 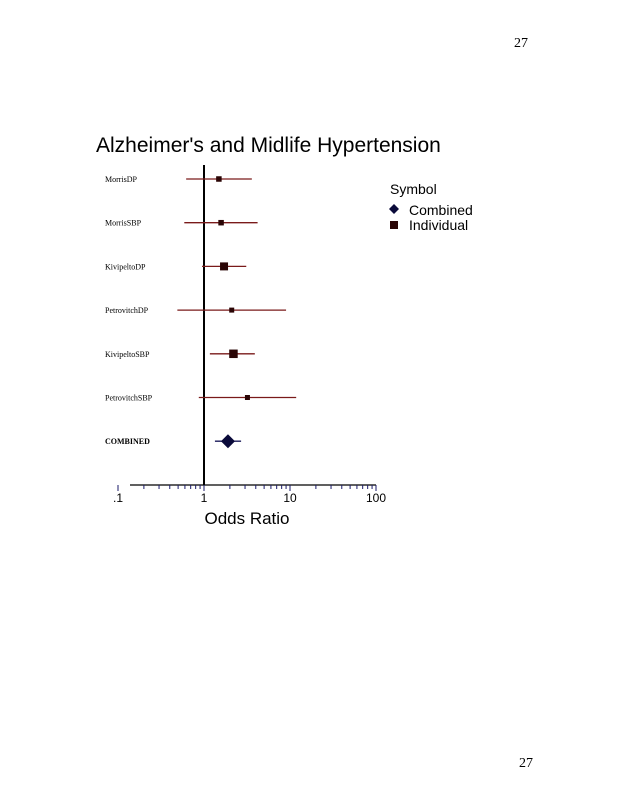 I want to click on combined-estimate-diamond, so click(x=227, y=441).